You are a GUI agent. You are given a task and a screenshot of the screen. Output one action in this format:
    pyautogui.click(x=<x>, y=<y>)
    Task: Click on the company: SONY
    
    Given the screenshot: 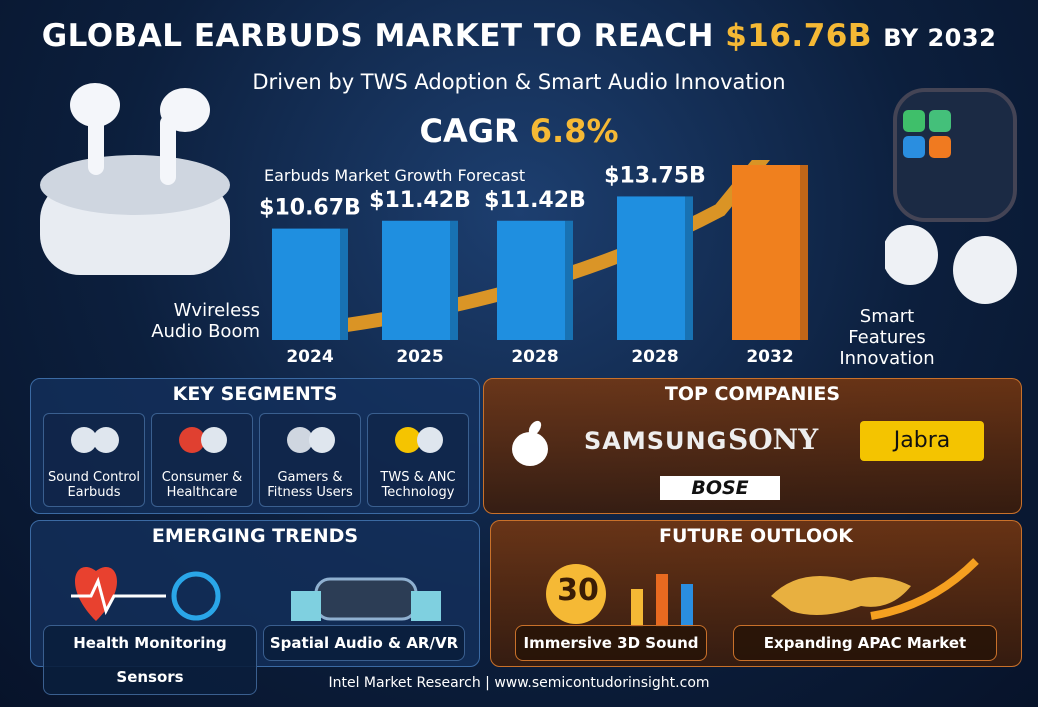 What is the action you would take?
    pyautogui.click(x=773, y=439)
    